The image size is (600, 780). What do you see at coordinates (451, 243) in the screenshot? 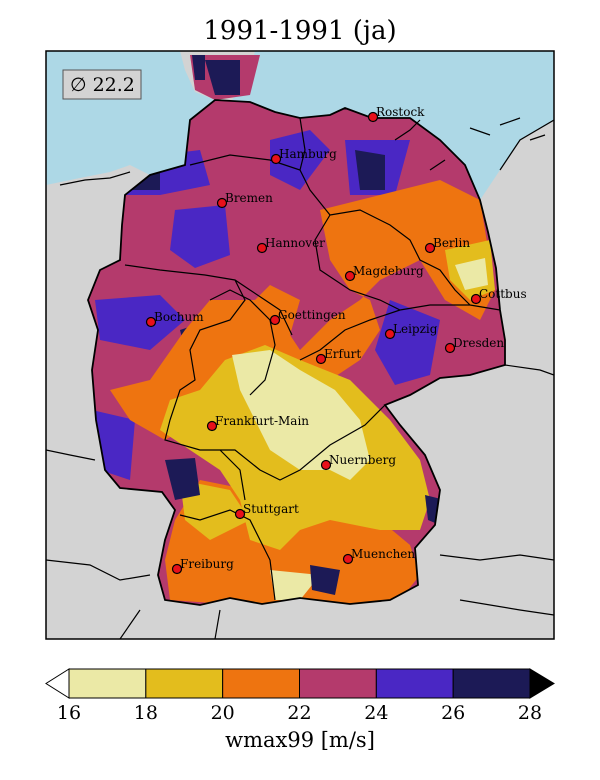
I see `city-label-berlin: Berlin` at bounding box center [451, 243].